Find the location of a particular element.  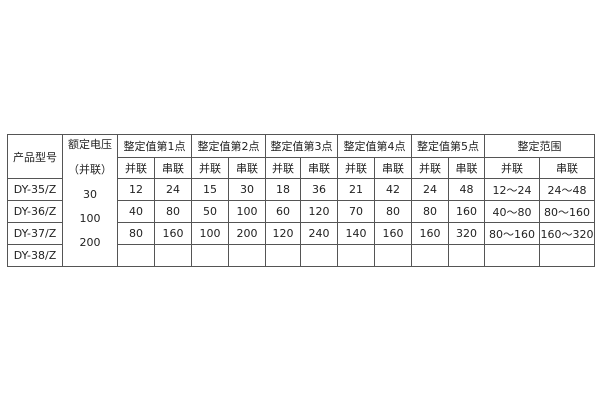

value-cell: 140 is located at coordinates (356, 233).